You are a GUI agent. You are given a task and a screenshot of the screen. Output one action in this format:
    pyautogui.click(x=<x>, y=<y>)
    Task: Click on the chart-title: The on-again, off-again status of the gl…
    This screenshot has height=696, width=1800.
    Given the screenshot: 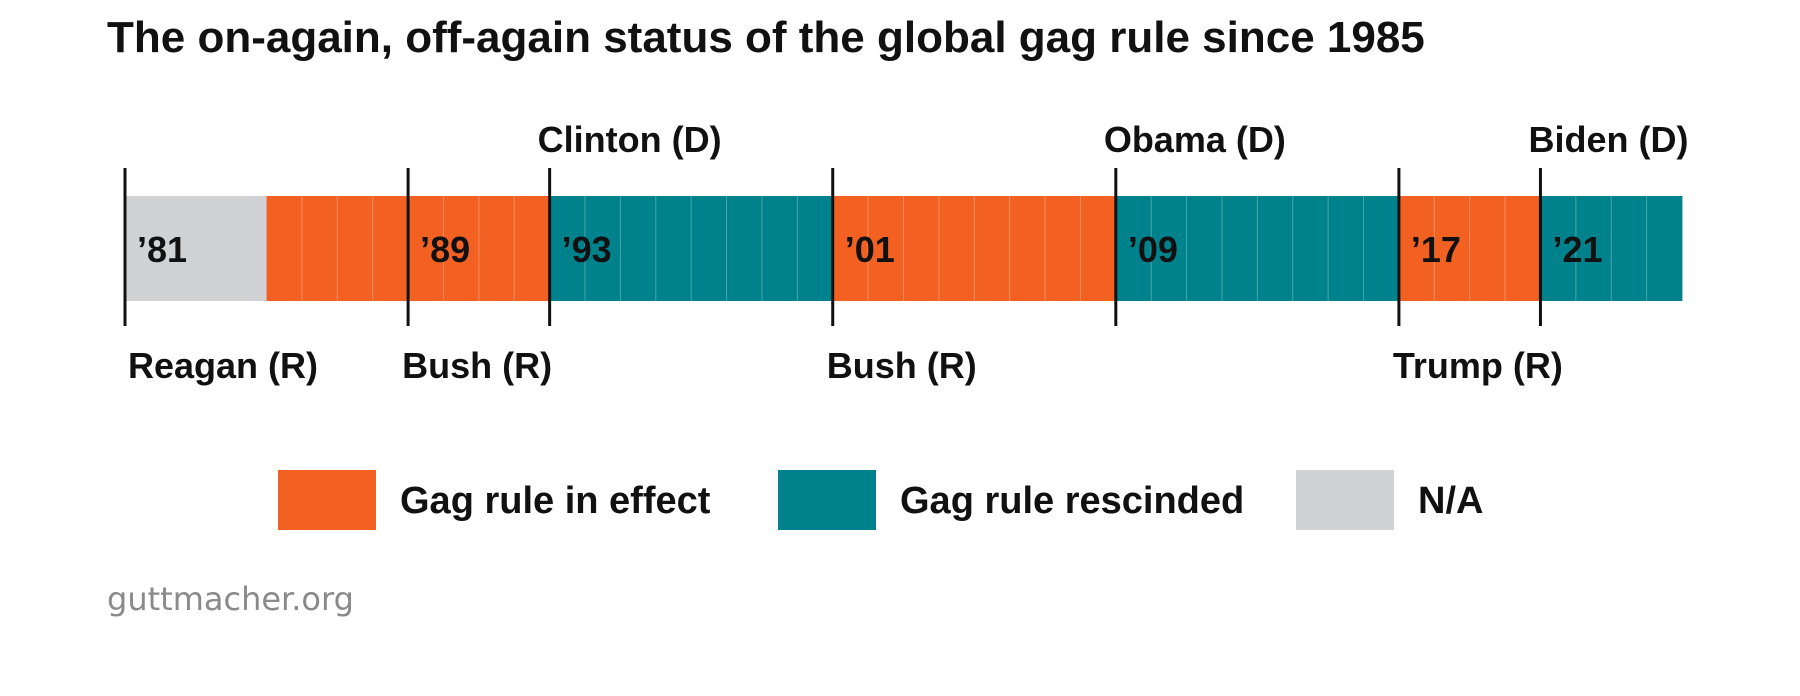 What is the action you would take?
    pyautogui.click(x=766, y=37)
    